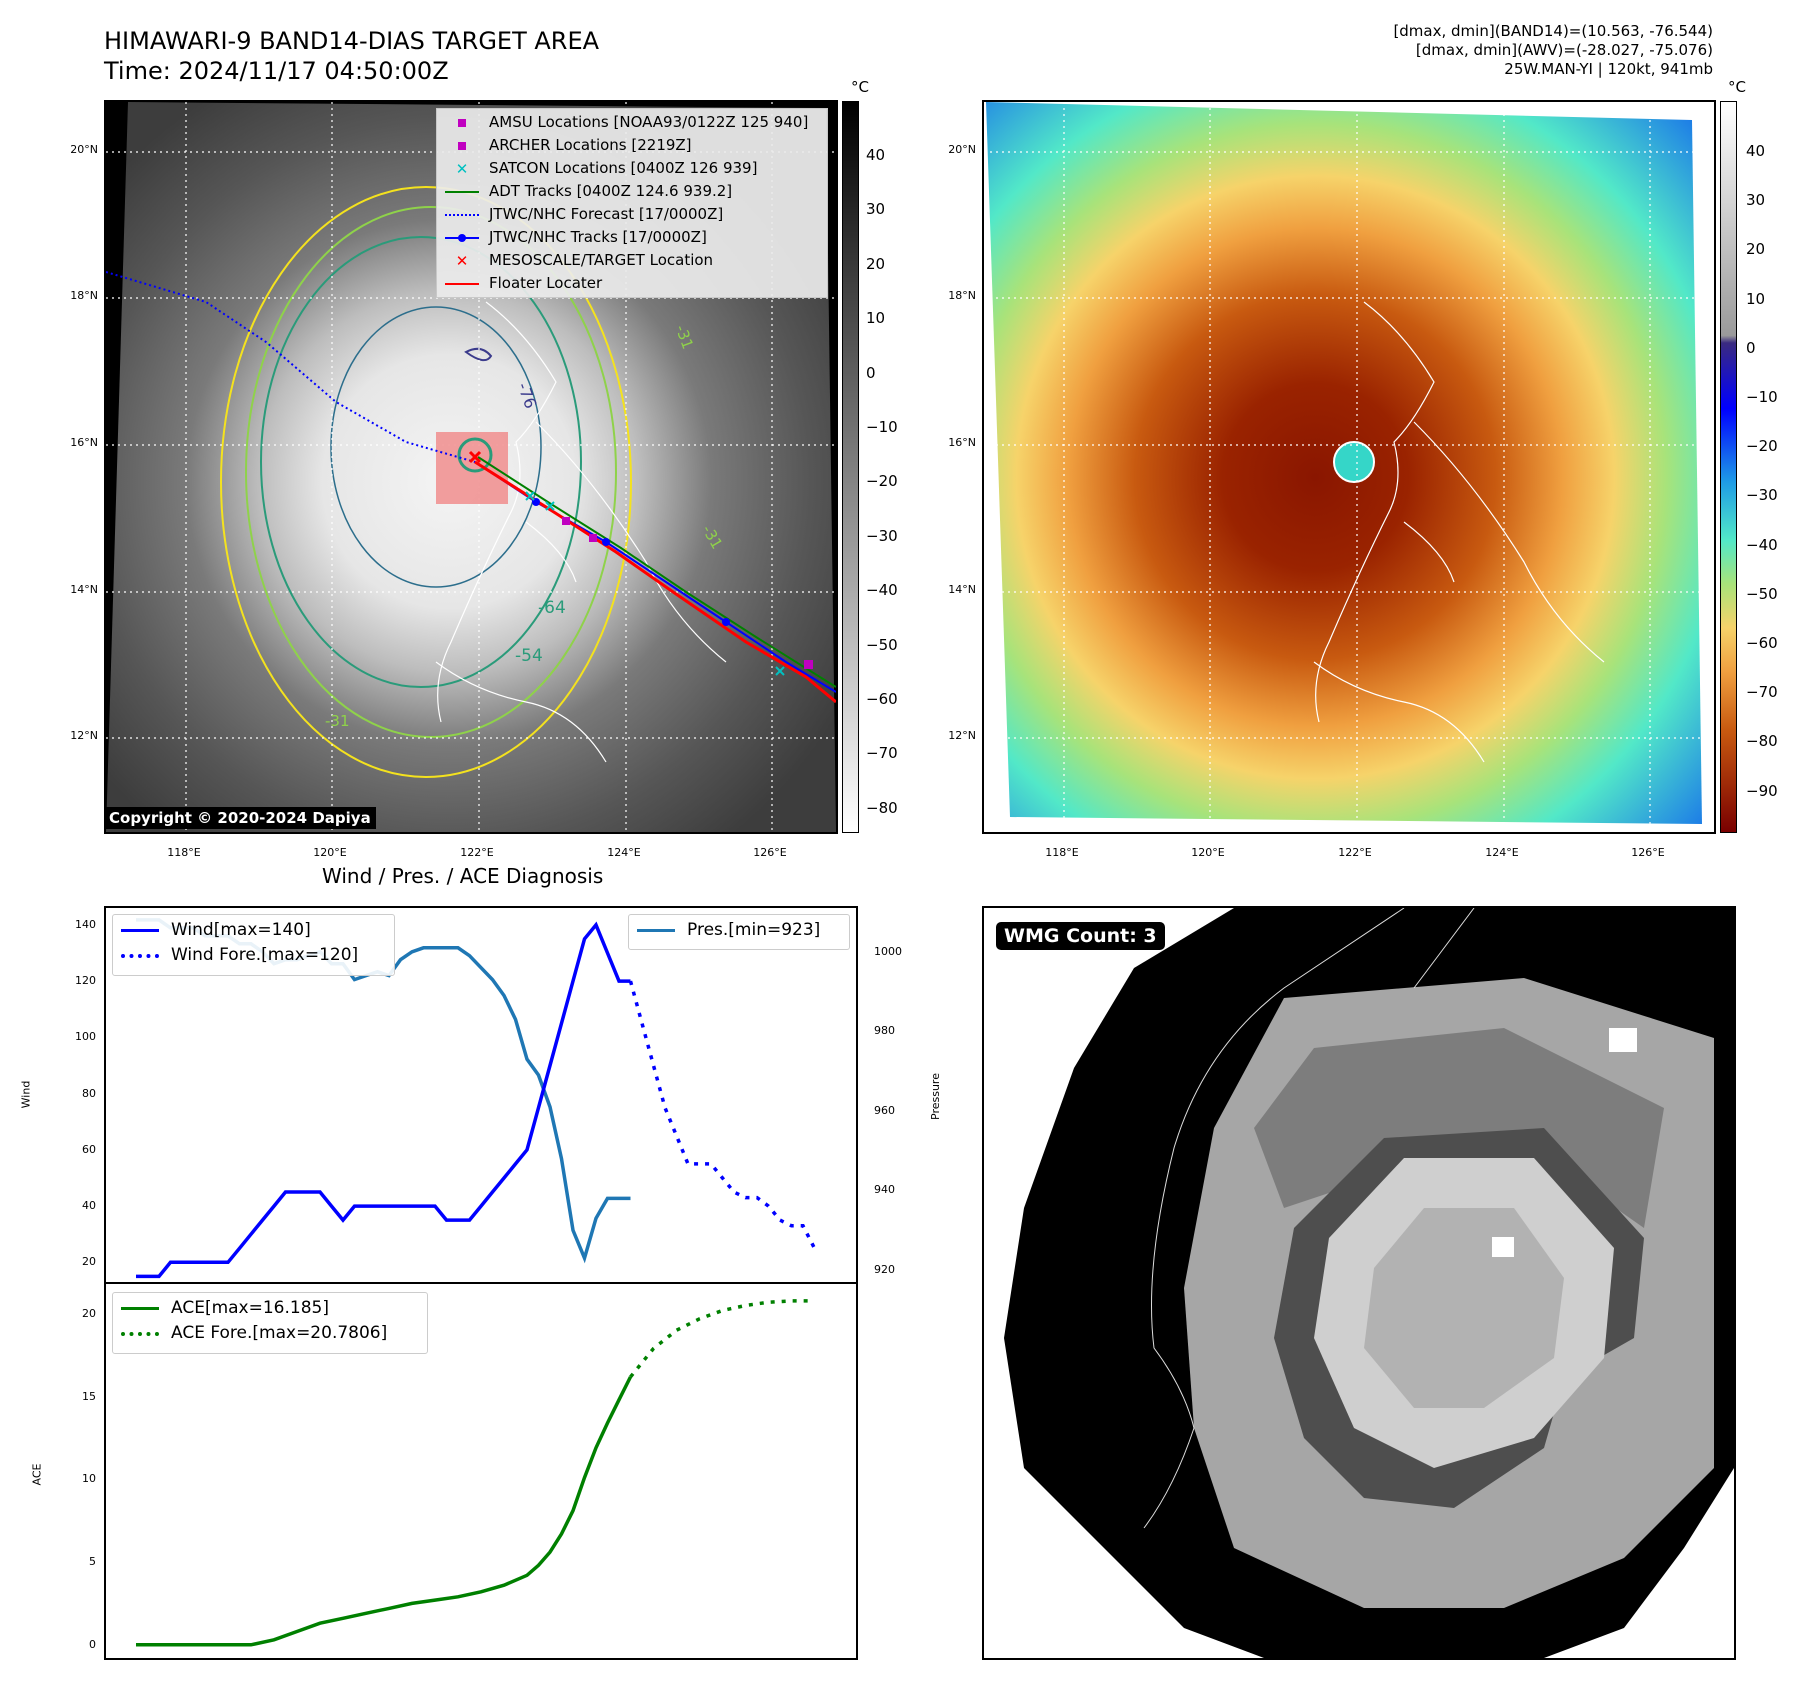 The height and width of the screenshot is (1690, 1797). Describe the element at coordinates (89, 1149) in the screenshot. I see `axis-tick-label: 60` at that location.